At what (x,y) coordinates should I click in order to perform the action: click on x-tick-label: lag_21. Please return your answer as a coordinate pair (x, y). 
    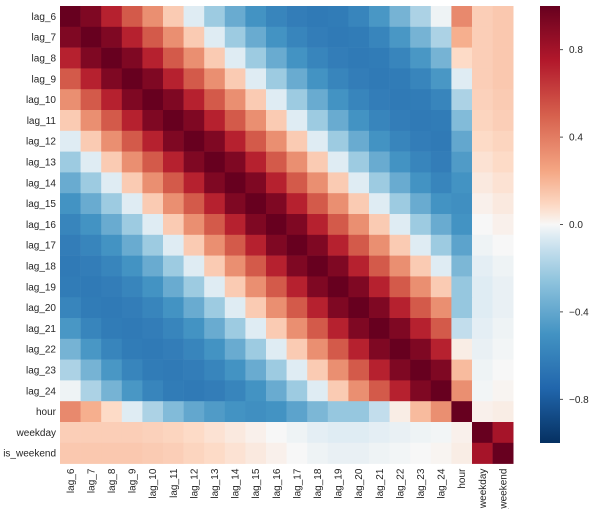
    Looking at the image, I should click on (380, 483).